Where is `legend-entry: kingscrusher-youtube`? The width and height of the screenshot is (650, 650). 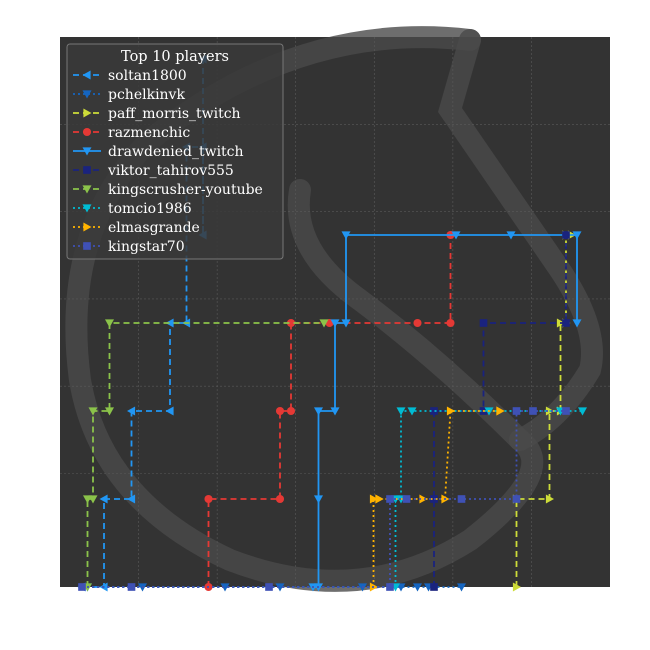 legend-entry: kingscrusher-youtube is located at coordinates (168, 190).